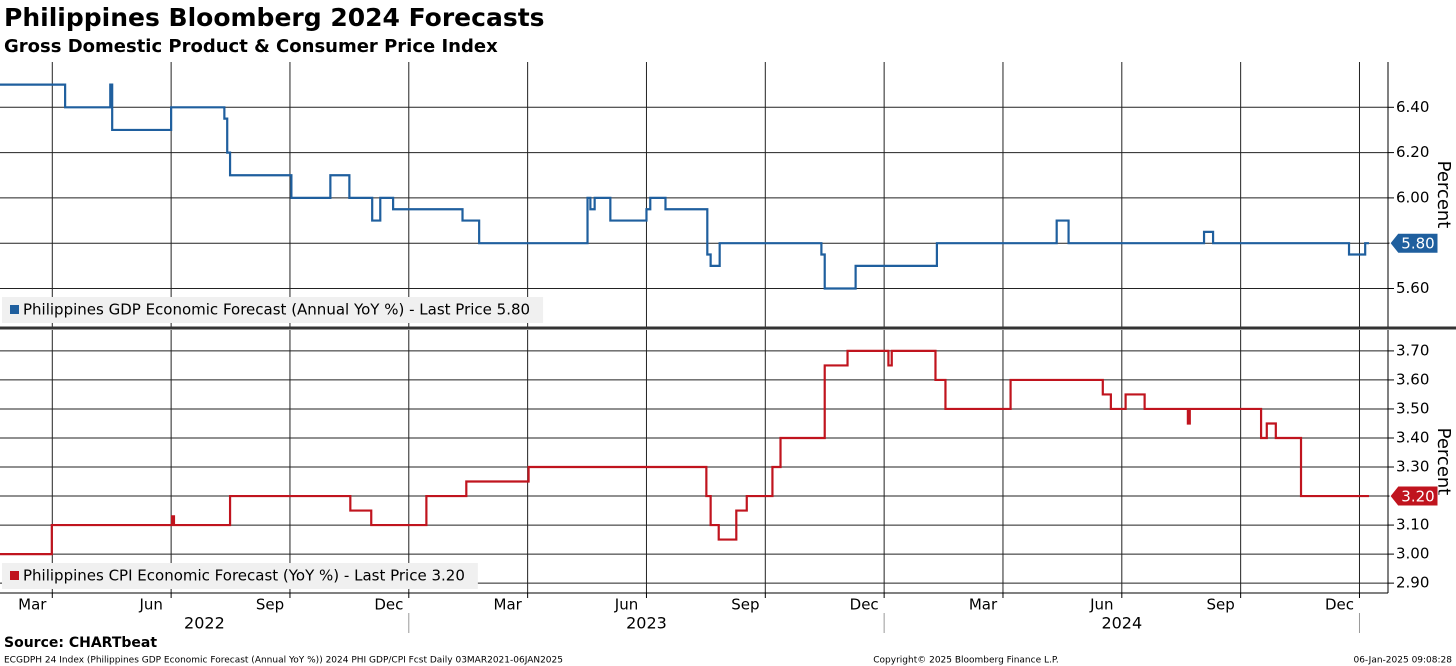 The width and height of the screenshot is (1456, 666). What do you see at coordinates (1412, 408) in the screenshot?
I see `y-tick-label: 3.50` at bounding box center [1412, 408].